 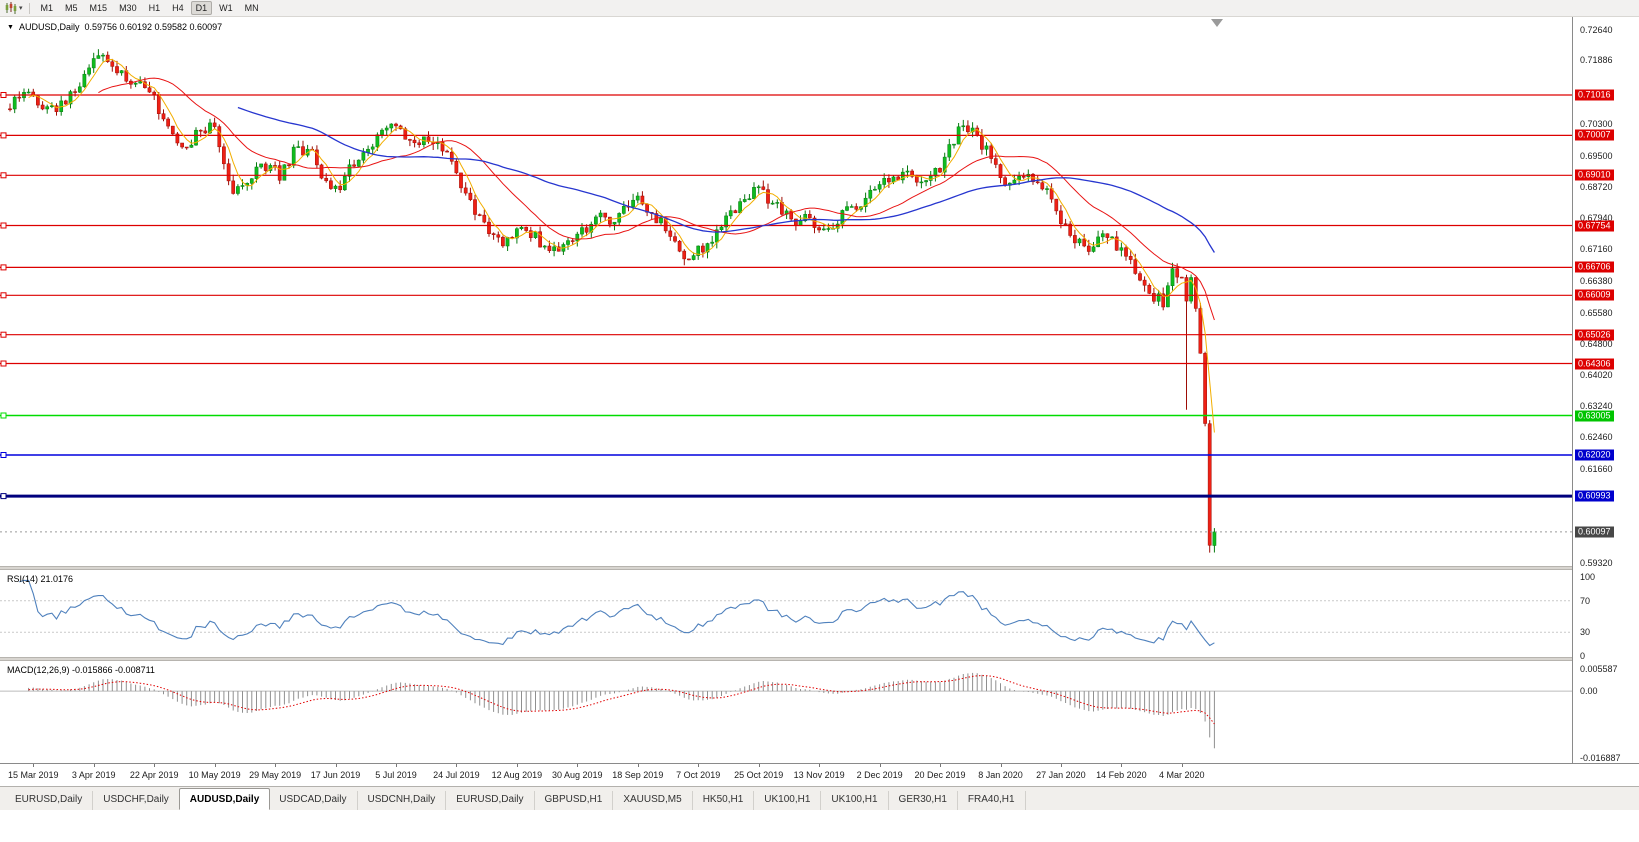 What do you see at coordinates (1596, 406) in the screenshot?
I see `price-axis-label: 0.63240` at bounding box center [1596, 406].